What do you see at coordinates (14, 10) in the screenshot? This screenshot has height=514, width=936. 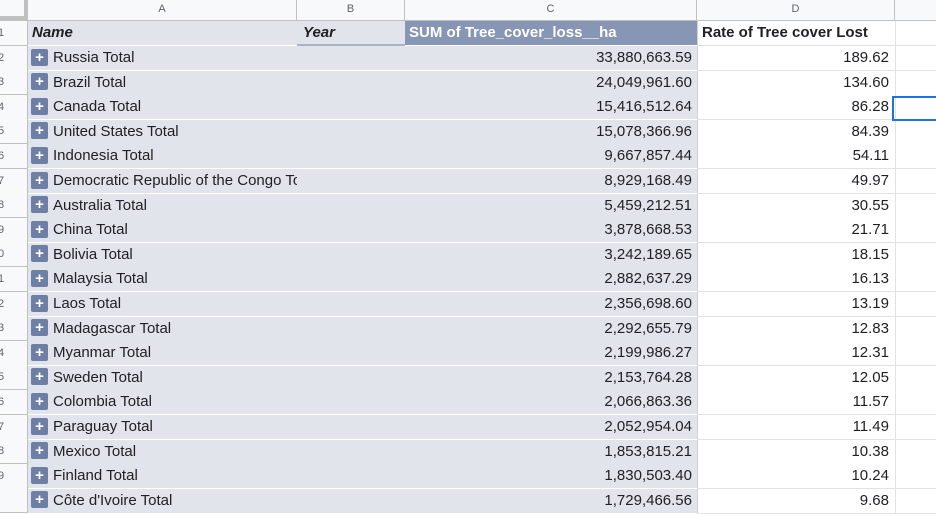 I see `select-all-corner` at bounding box center [14, 10].